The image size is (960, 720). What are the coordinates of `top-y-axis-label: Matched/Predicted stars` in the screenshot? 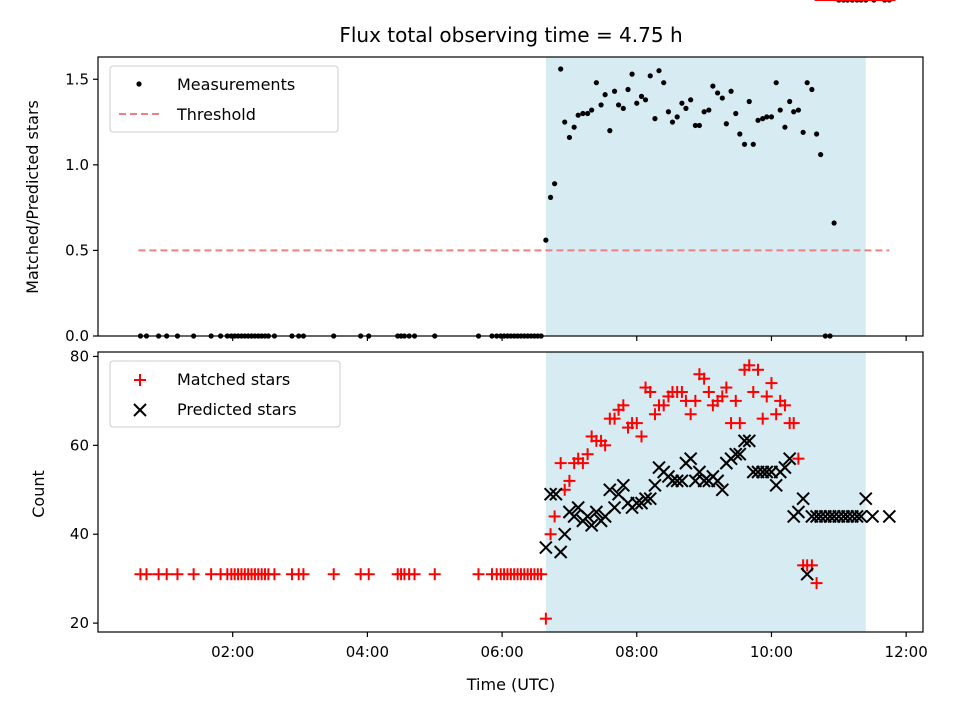 It's located at (32, 197).